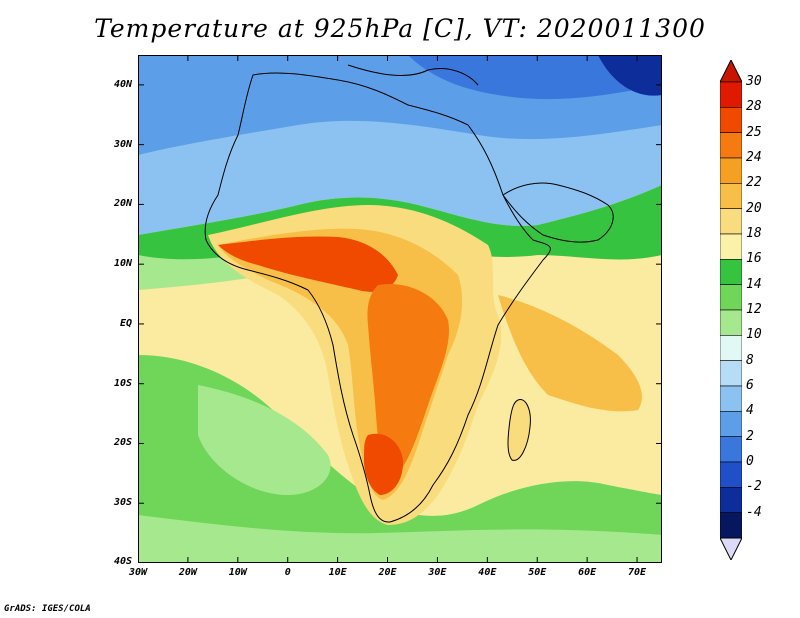  I want to click on colorbar-label: 10, so click(754, 335).